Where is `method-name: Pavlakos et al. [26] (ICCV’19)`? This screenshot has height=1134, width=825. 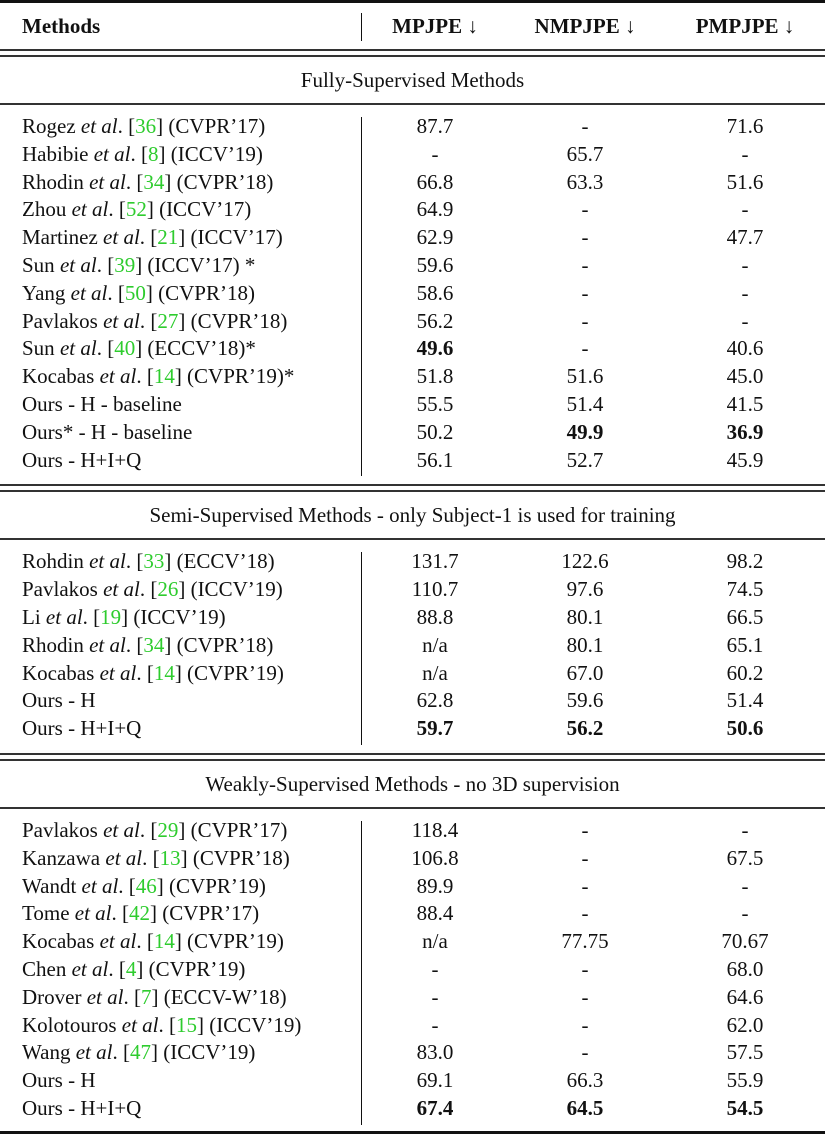 method-name: Pavlakos et al. [26] (ICCV’19) is located at coordinates (152, 590).